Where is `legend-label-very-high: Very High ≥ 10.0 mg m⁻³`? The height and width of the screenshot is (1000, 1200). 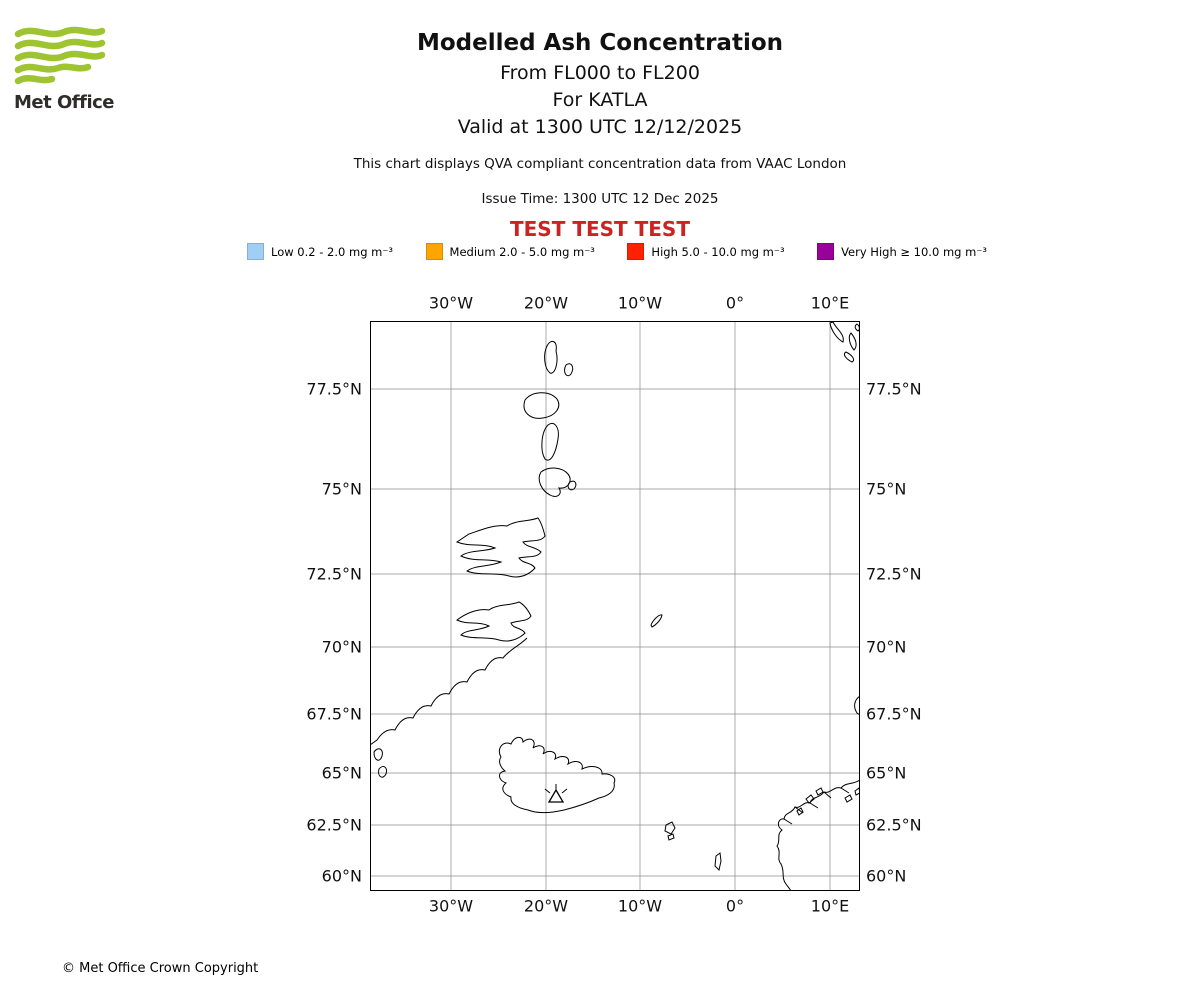 legend-label-very-high: Very High ≥ 10.0 mg m⁻³ is located at coordinates (914, 251).